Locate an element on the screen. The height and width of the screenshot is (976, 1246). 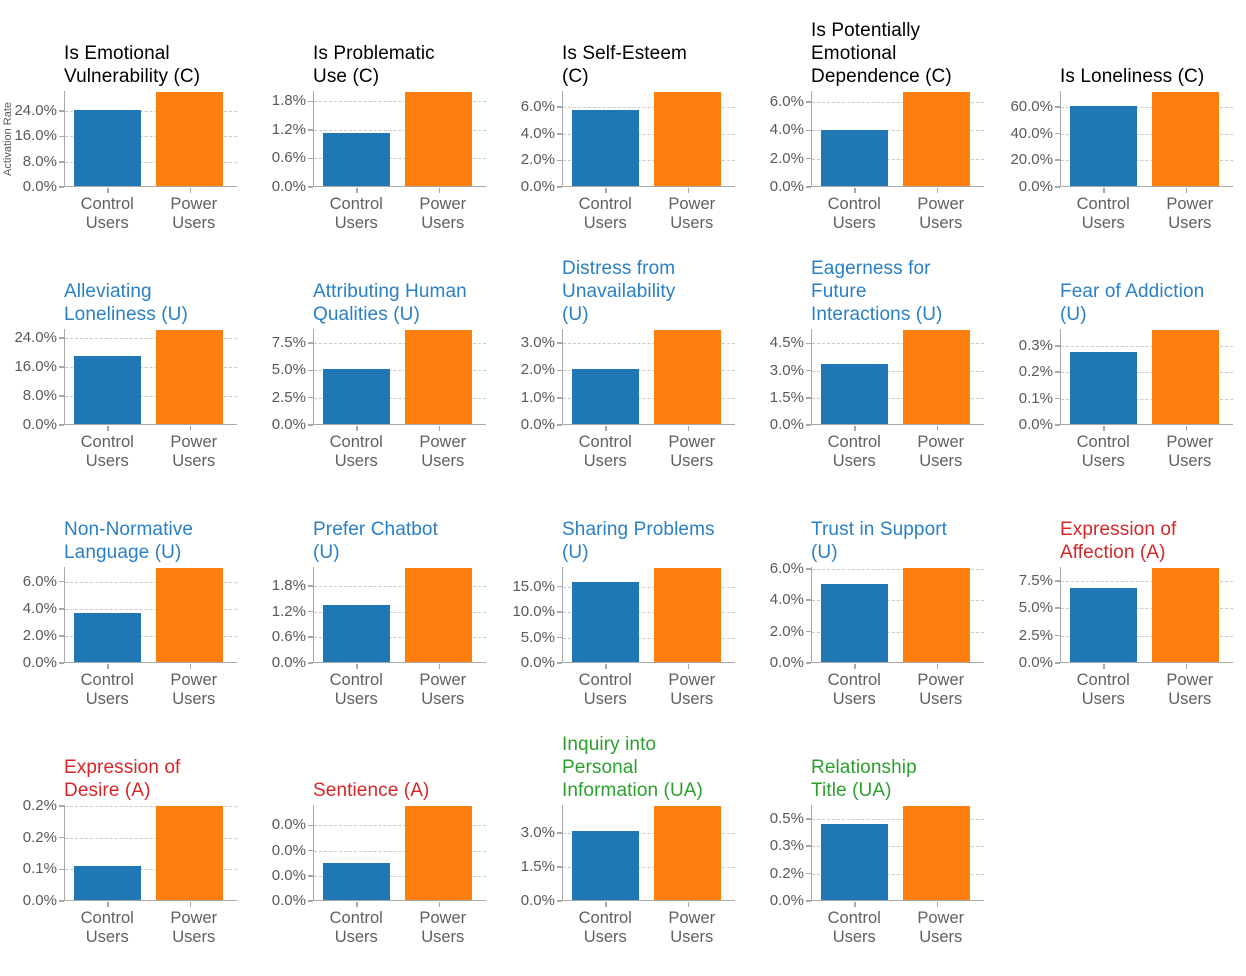
chart-title-line: Is Potentially is located at coordinates (866, 30).